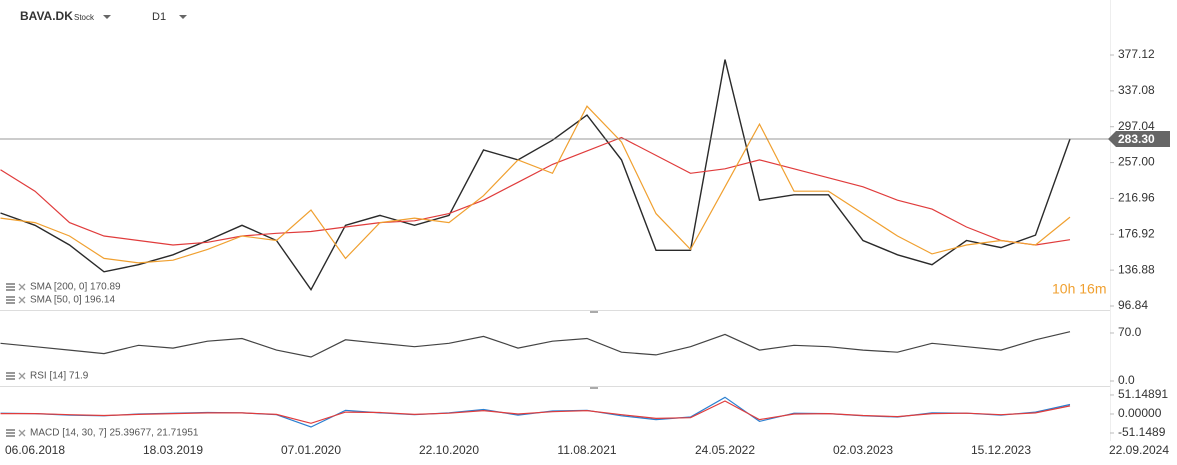  Describe the element at coordinates (1136, 198) in the screenshot. I see `y-tick-label: 216.96` at that location.